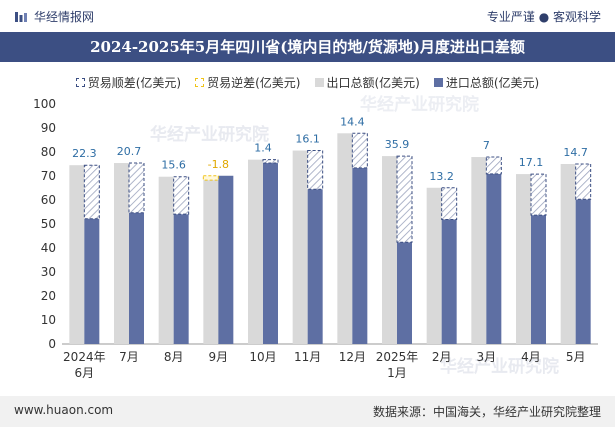 The width and height of the screenshot is (615, 427). Describe the element at coordinates (52, 344) in the screenshot. I see `y-tick-label: 0` at that location.